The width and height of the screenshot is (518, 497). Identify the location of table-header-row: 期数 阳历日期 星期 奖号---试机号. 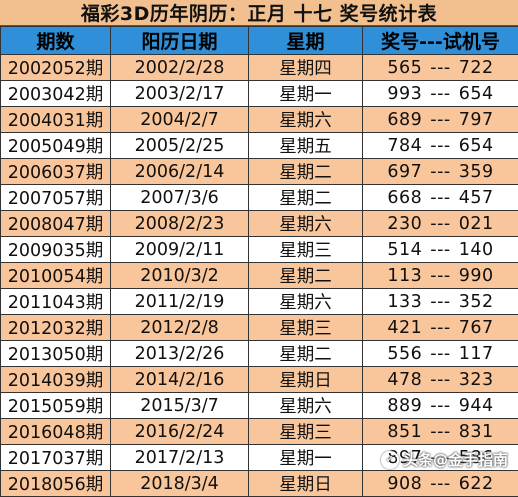
(259, 41).